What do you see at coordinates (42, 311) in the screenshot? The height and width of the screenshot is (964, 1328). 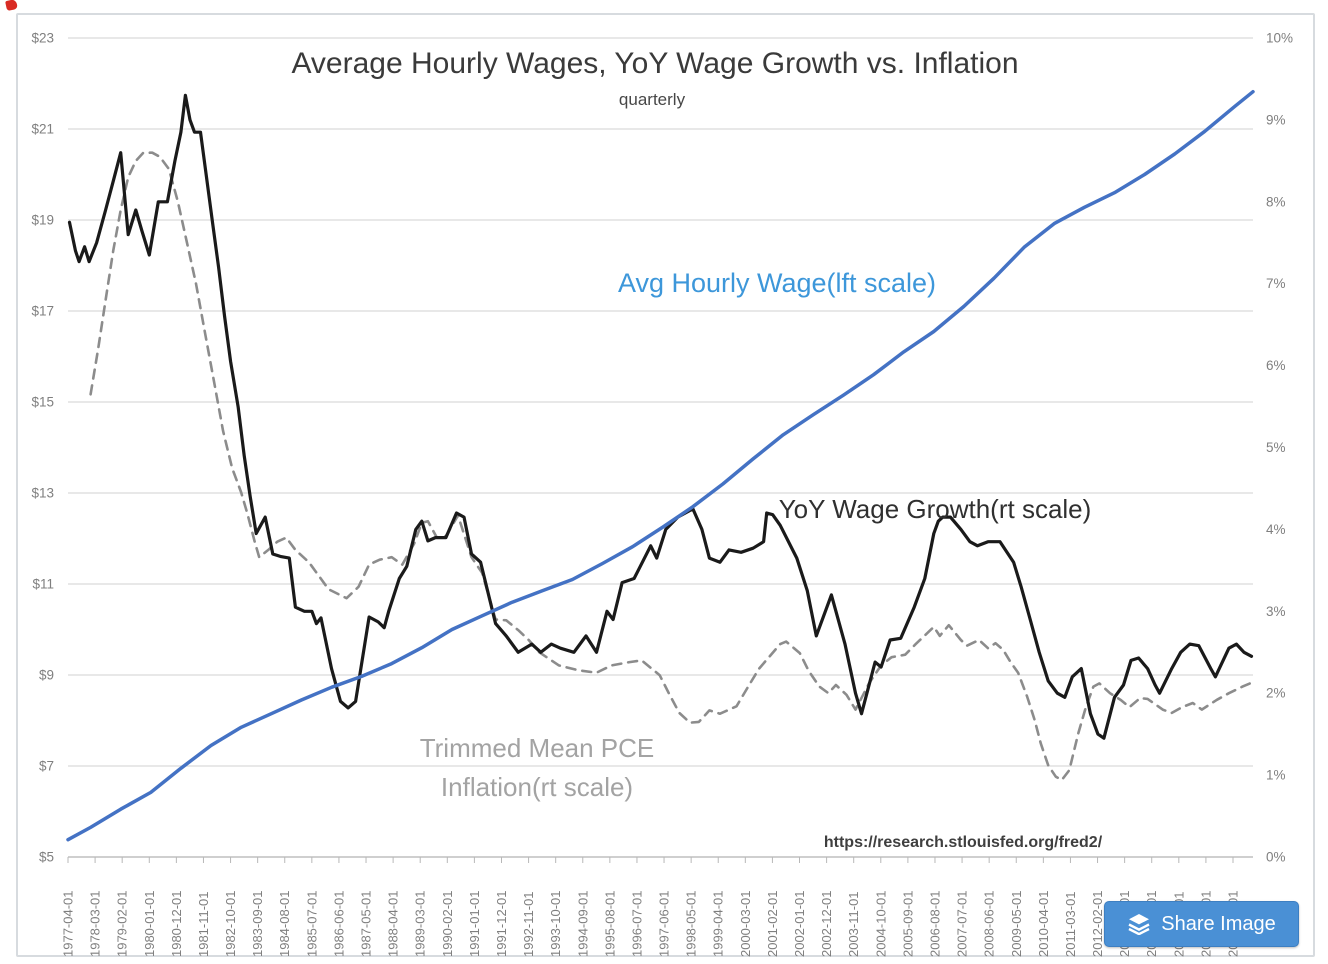 I see `left-axis-label: $17` at bounding box center [42, 311].